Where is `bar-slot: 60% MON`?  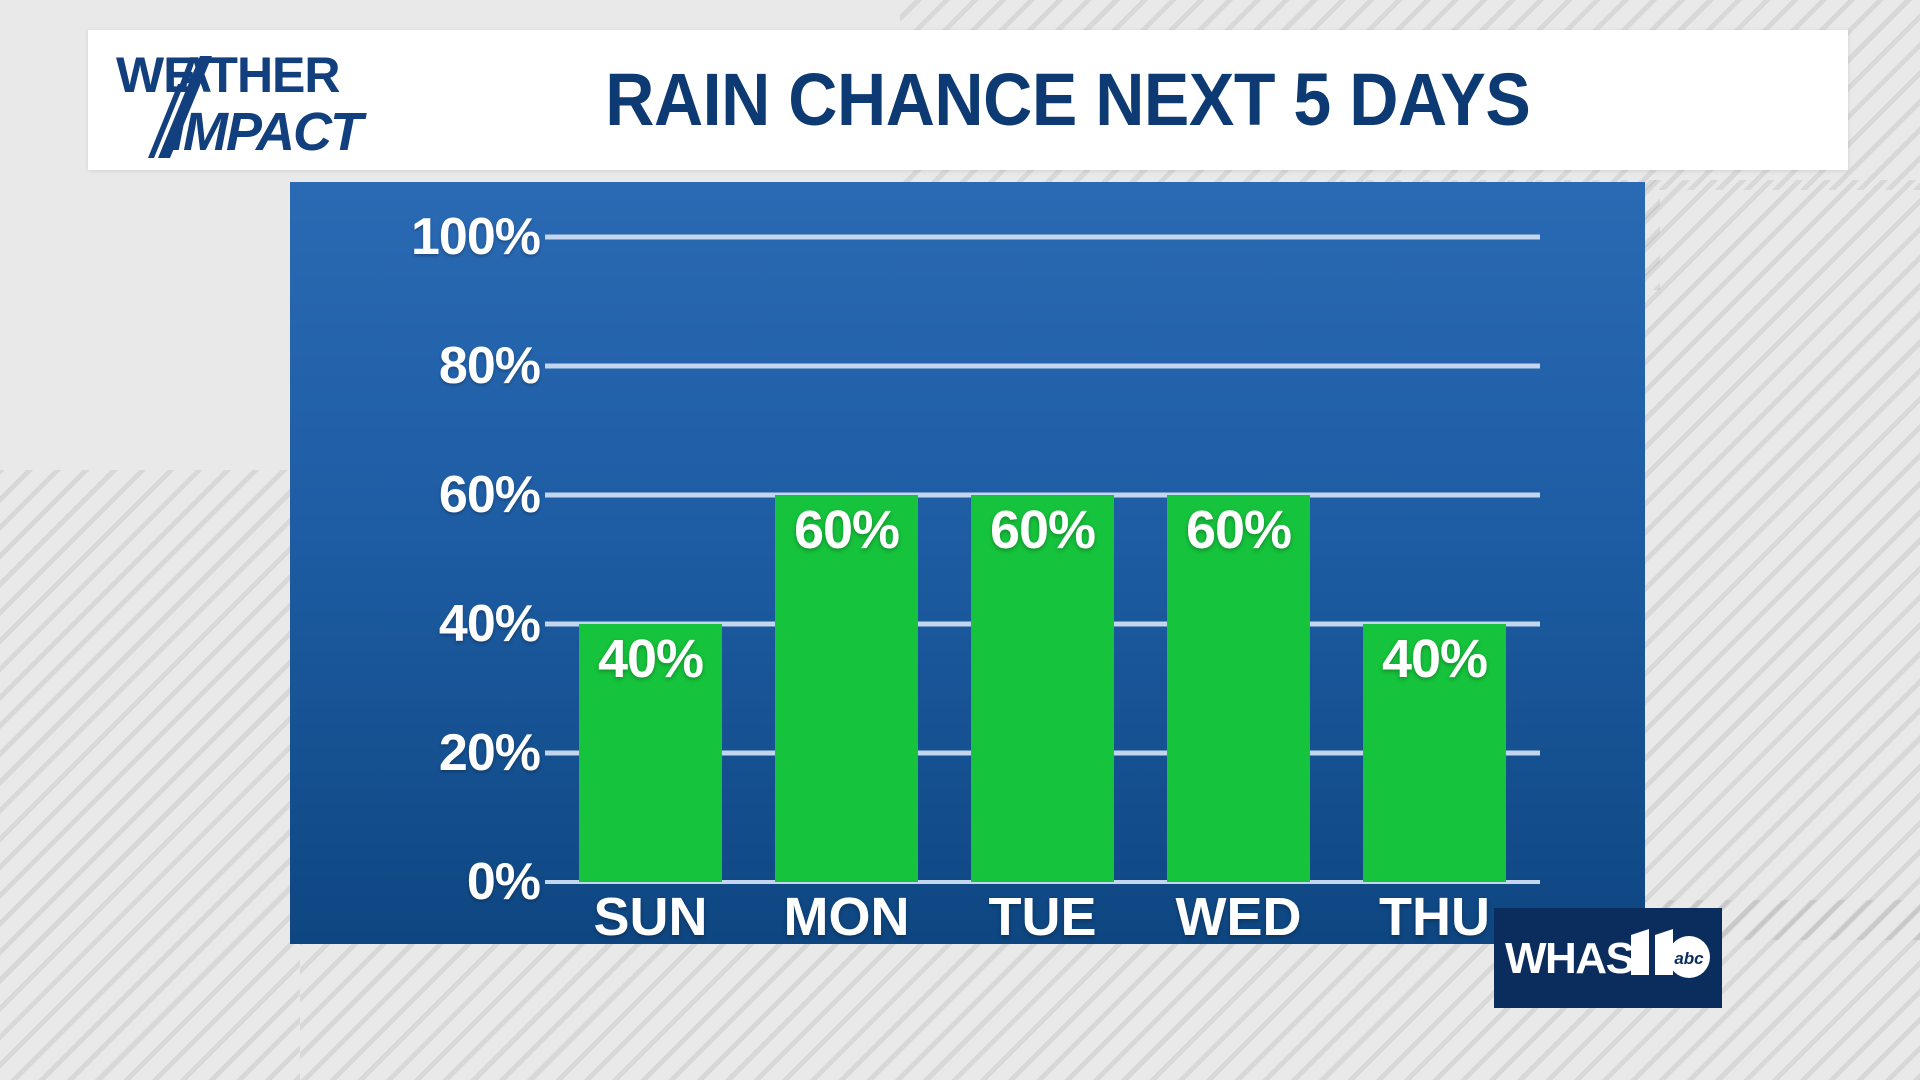 bar-slot: 60% MON is located at coordinates (846, 563).